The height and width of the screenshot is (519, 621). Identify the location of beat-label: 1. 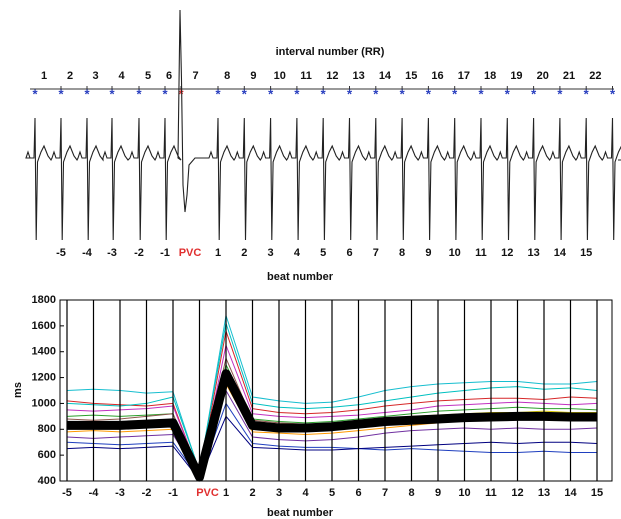
(218, 253).